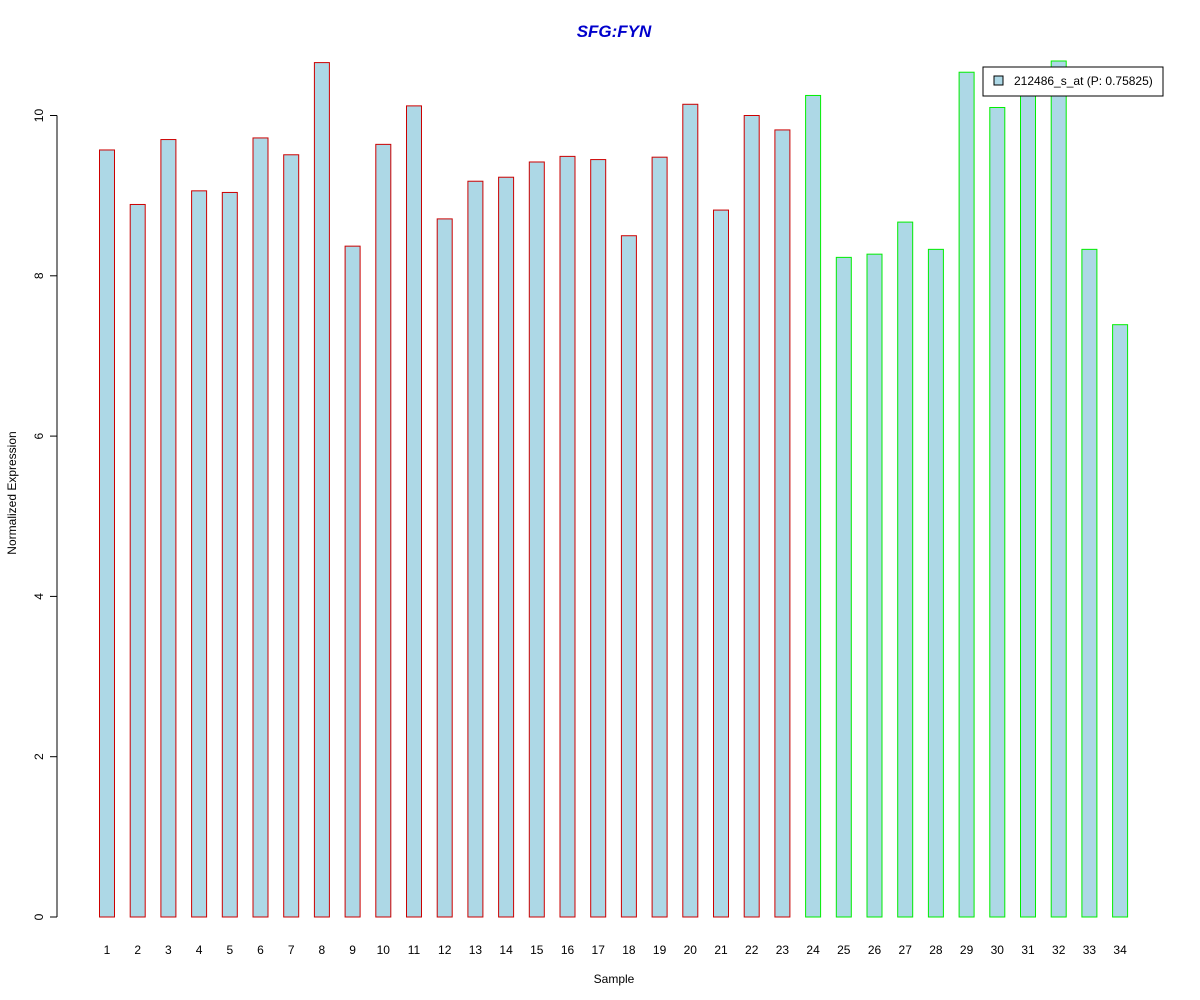 This screenshot has height=1000, width=1200. I want to click on x-axis-tick-label: 33, so click(1090, 950).